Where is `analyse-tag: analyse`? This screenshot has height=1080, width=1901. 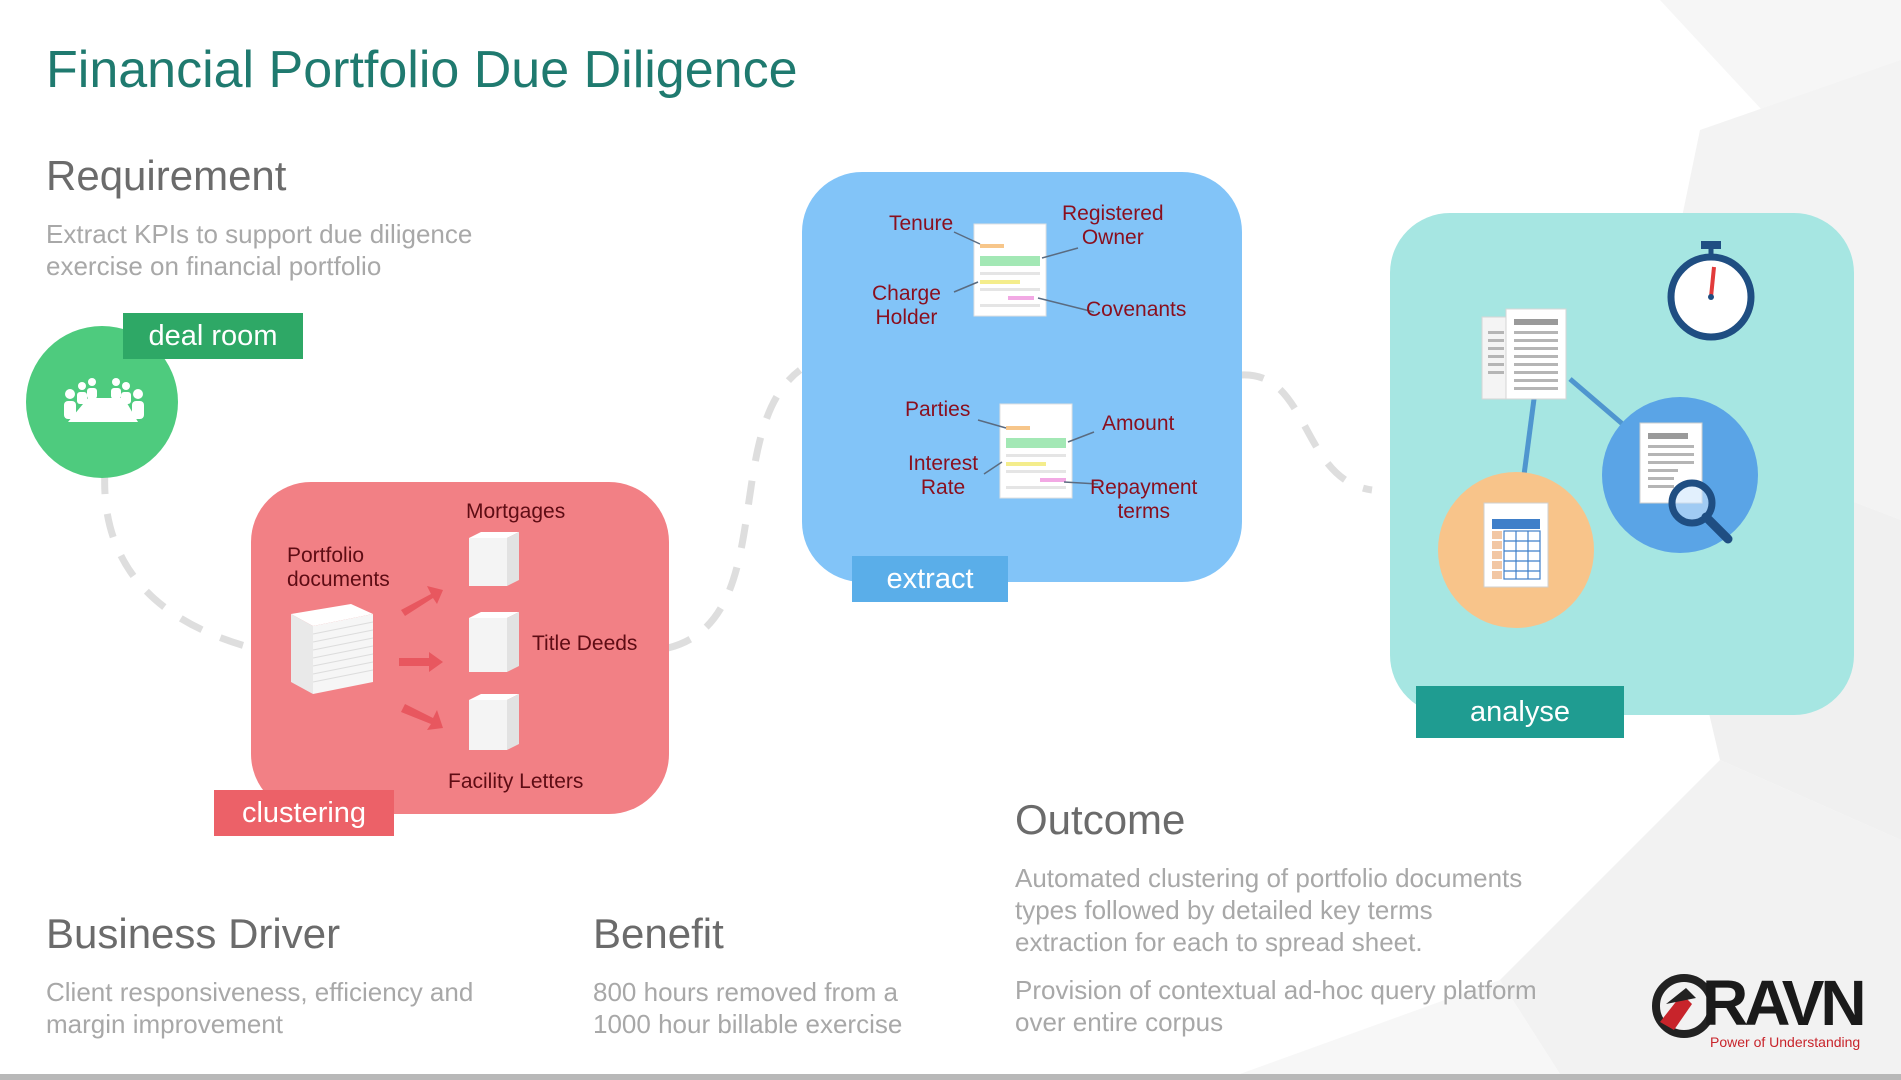
analyse-tag: analyse is located at coordinates (1520, 712).